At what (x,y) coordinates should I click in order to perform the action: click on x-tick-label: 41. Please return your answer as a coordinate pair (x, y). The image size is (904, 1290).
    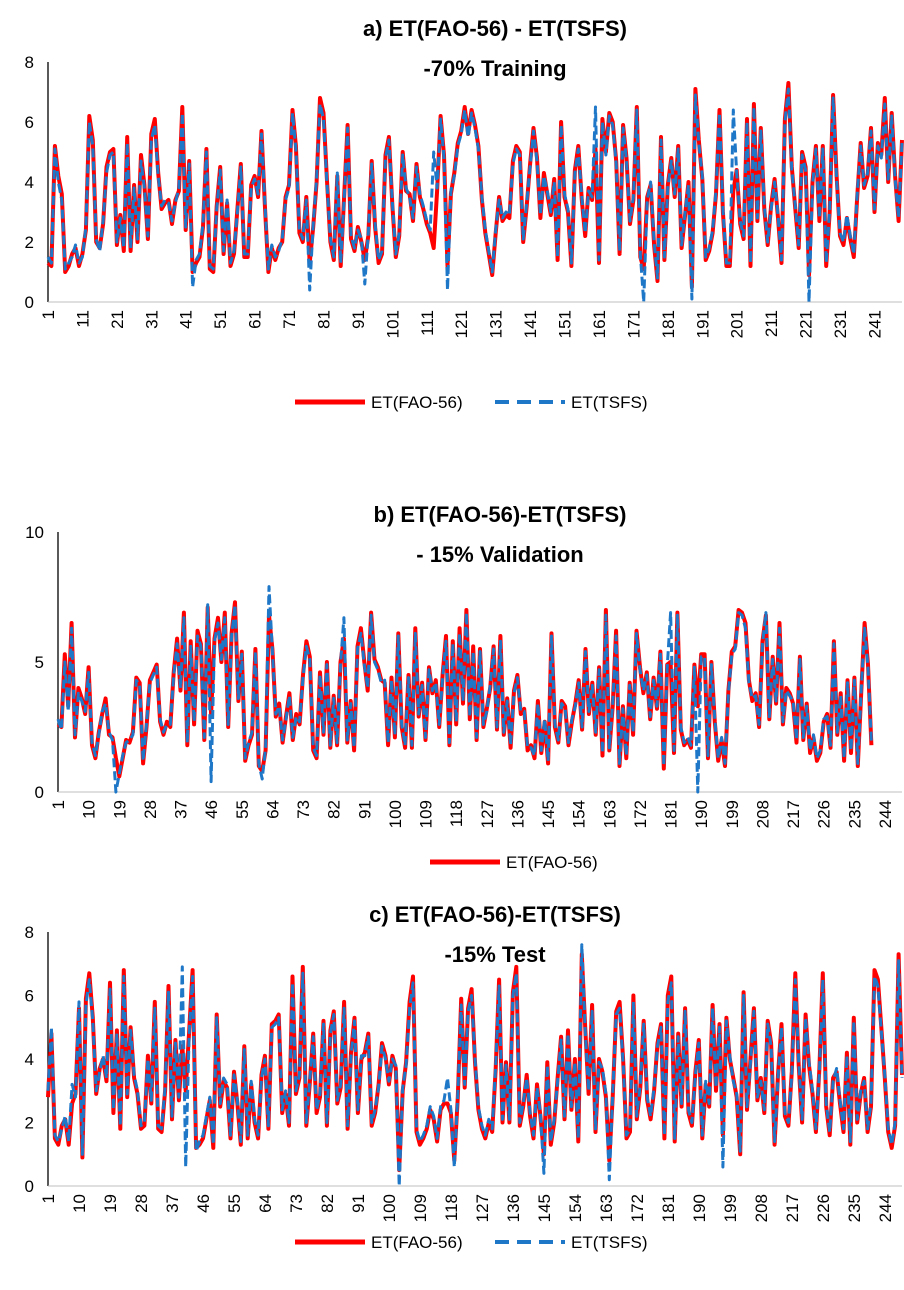
    Looking at the image, I should click on (186, 319).